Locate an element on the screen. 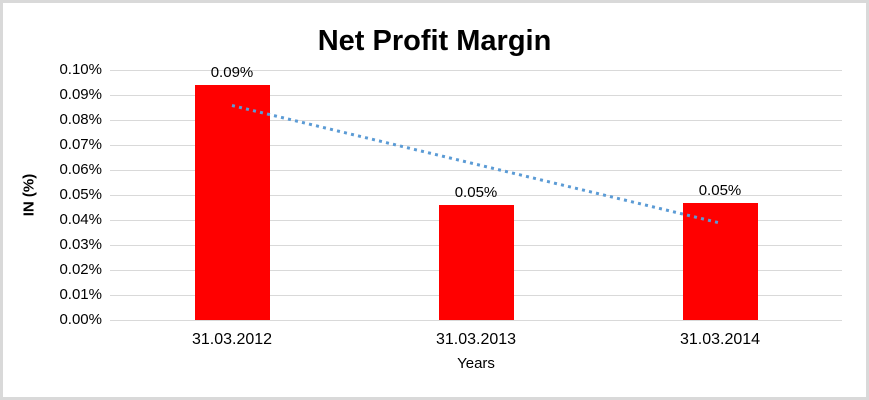 This screenshot has width=869, height=400. y-tick-label: 0.05% is located at coordinates (80, 194).